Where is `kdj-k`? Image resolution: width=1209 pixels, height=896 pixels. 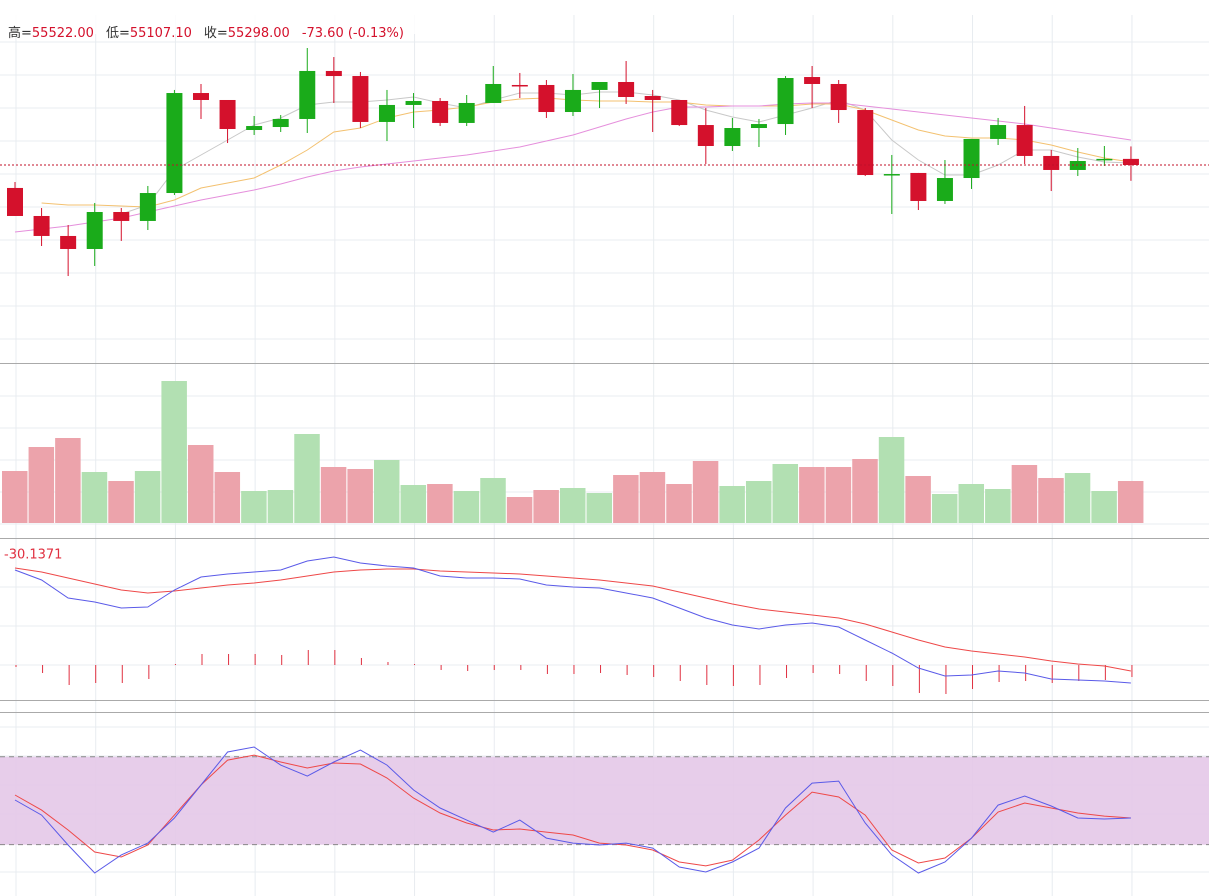 kdj-k is located at coordinates (572, 810).